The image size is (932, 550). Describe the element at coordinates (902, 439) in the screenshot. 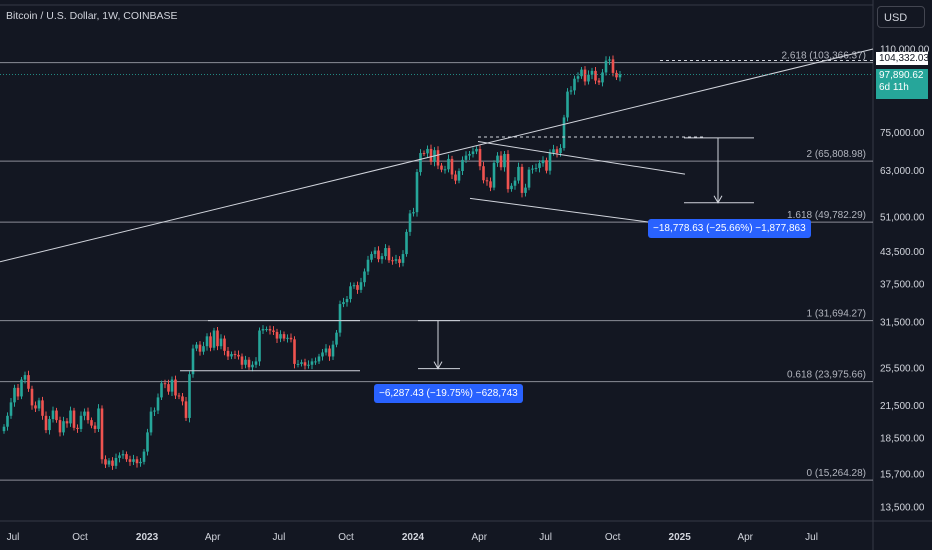

I see `price-axis-label: 18,500.00` at that location.